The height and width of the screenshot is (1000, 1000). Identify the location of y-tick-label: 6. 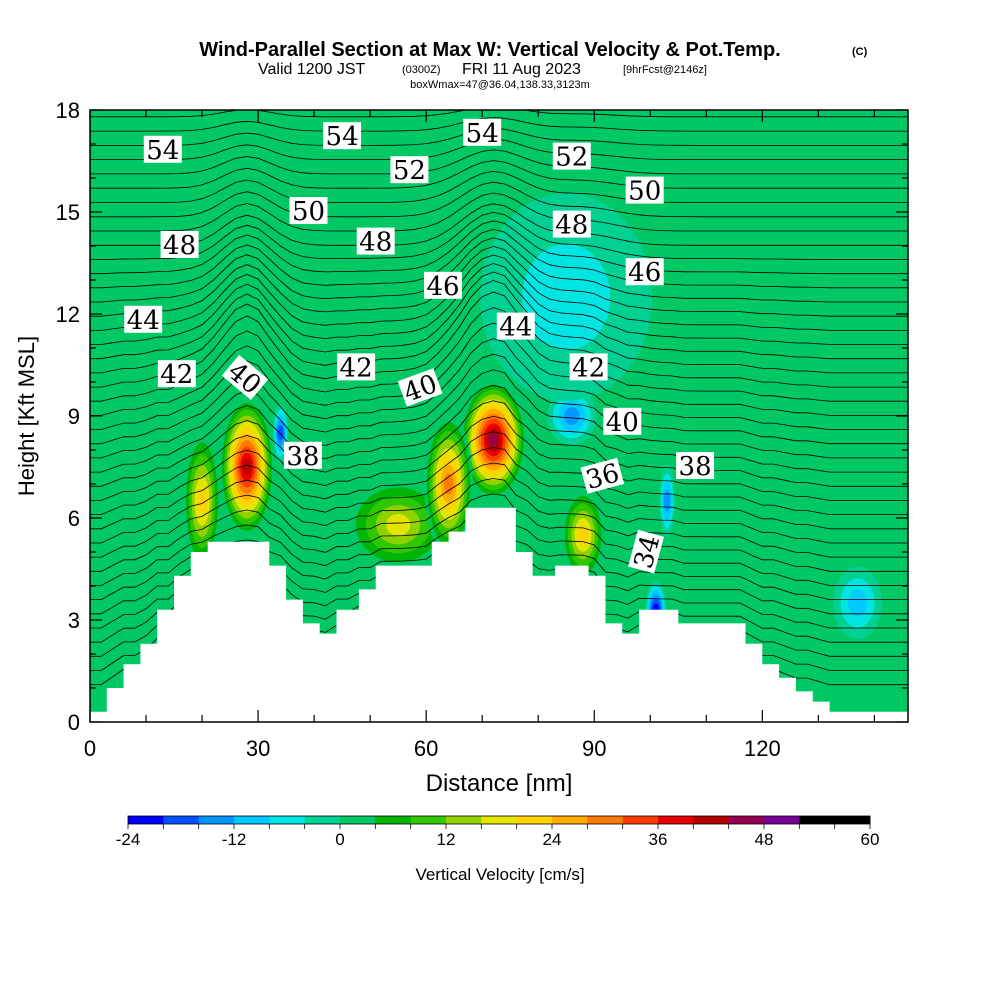
(74, 518).